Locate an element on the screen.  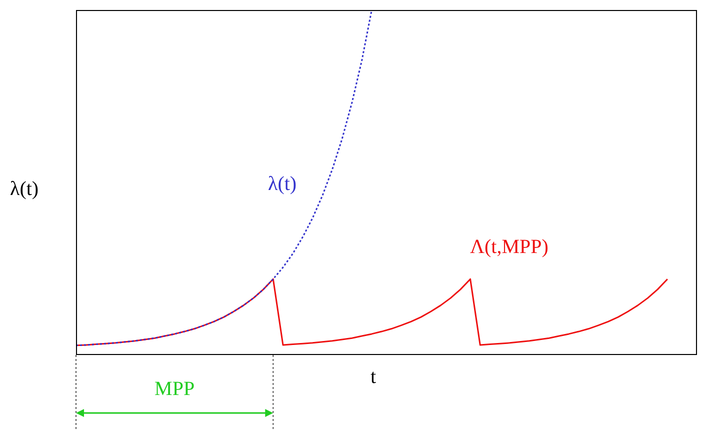
y-axis-title: λ(t) is located at coordinates (24, 189).